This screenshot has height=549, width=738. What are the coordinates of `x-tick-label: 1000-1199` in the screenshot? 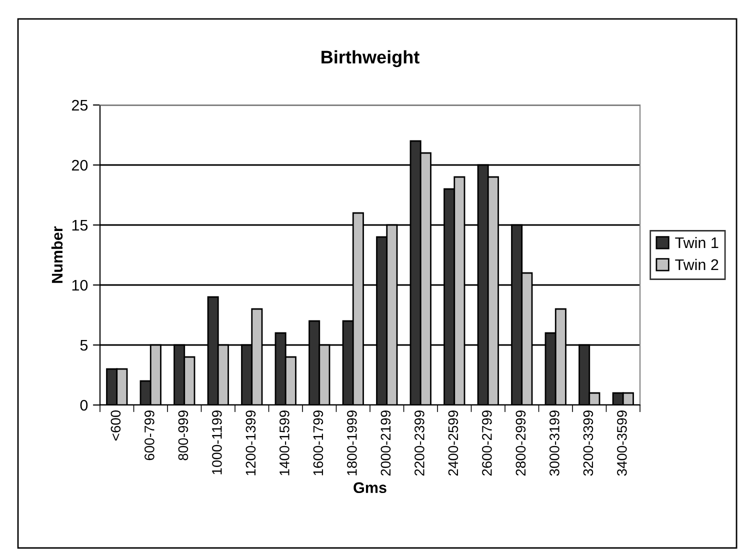 It's located at (217, 442).